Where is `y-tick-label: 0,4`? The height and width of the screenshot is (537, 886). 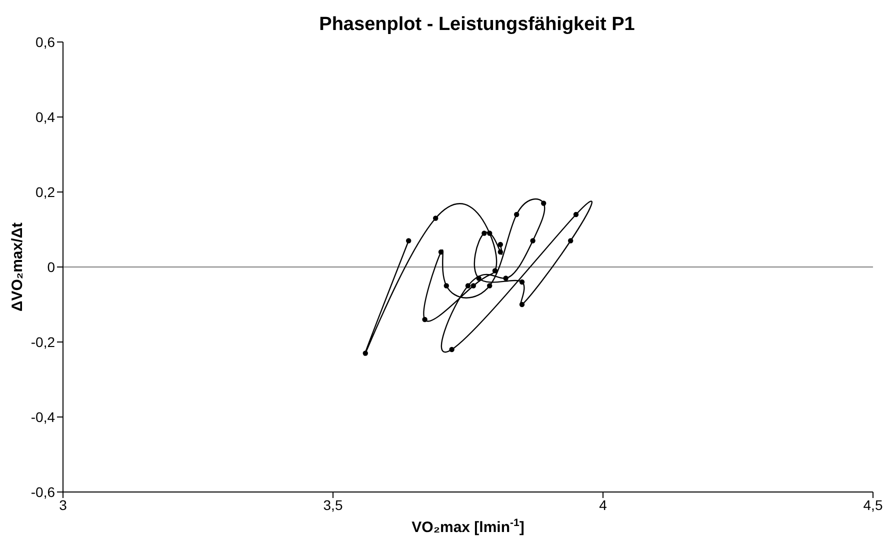 y-tick-label: 0,4 is located at coordinates (46, 117).